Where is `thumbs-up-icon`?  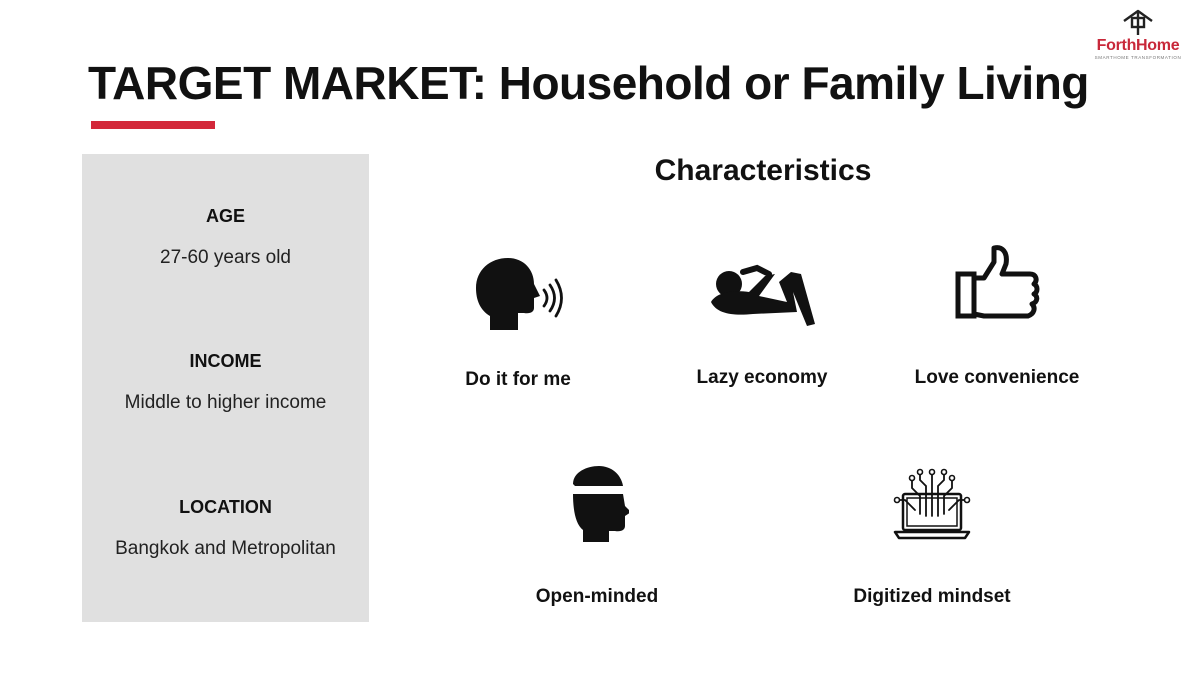
thumbs-up-icon is located at coordinates (997, 282).